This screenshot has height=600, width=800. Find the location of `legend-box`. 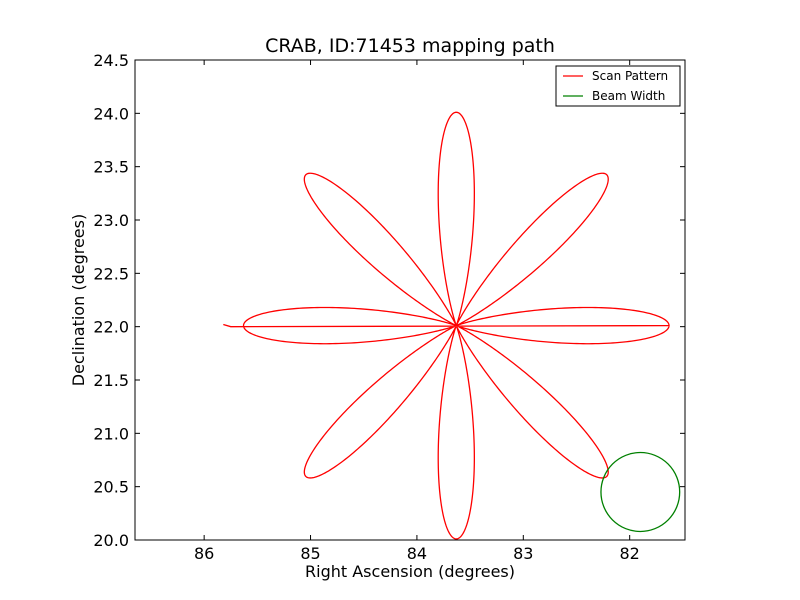

legend-box is located at coordinates (618, 86).